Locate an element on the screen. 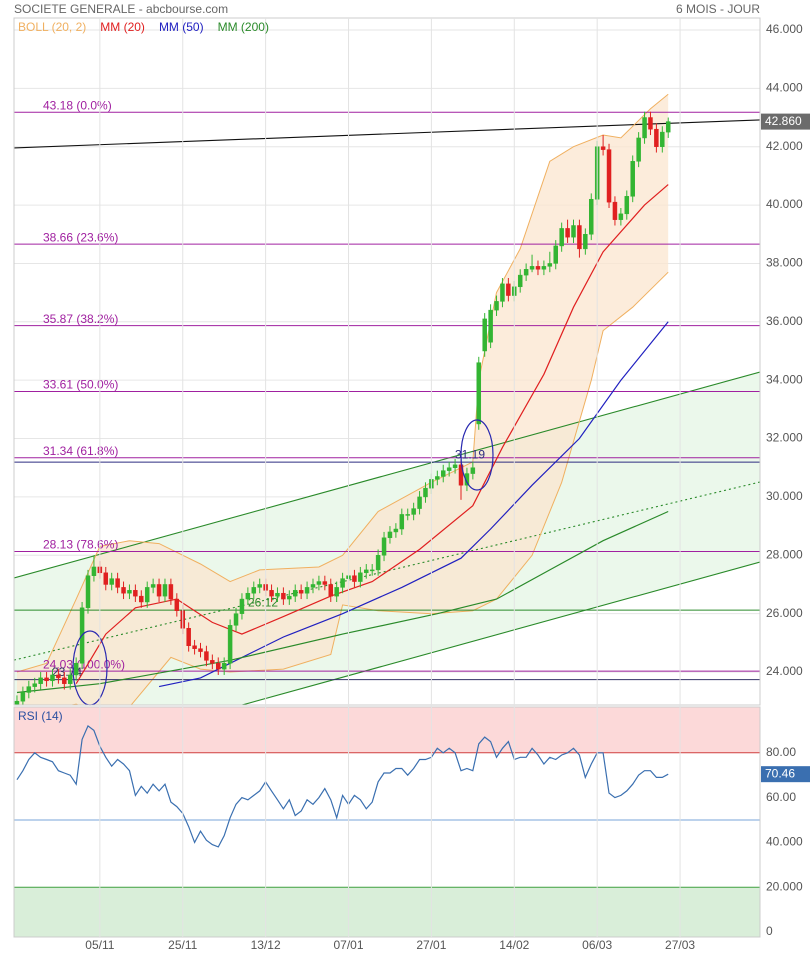 This screenshot has height=958, width=810. y-tick-label: 0 is located at coordinates (769, 931).